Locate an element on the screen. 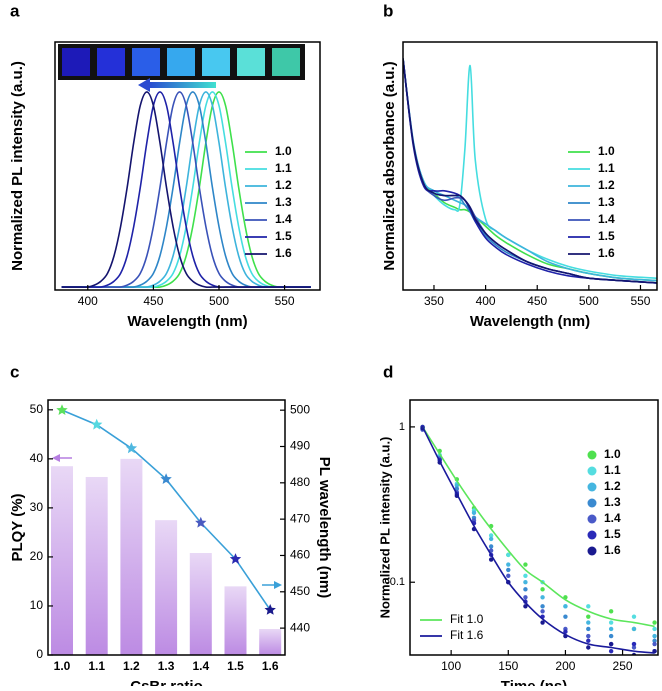  y2-tick-label: 470 is located at coordinates (300, 518).